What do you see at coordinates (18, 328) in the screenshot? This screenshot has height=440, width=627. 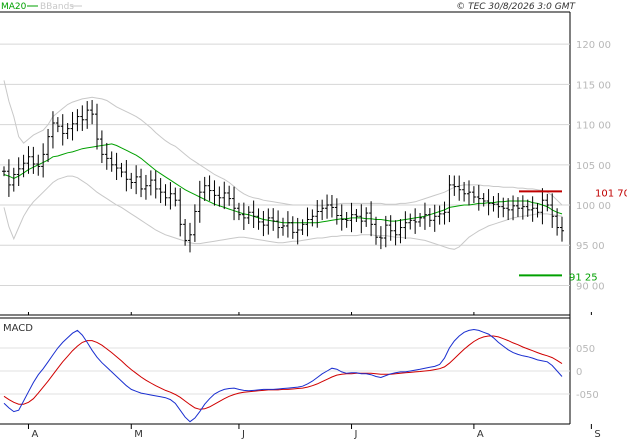 I see `macd-title: MACD` at bounding box center [18, 328].